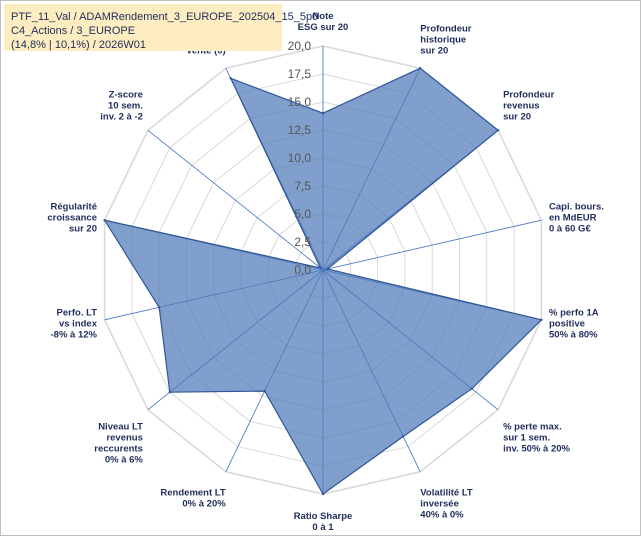 The height and width of the screenshot is (536, 641). I want to click on axis-label-1: Profondeur historique sur 20, so click(445, 40).